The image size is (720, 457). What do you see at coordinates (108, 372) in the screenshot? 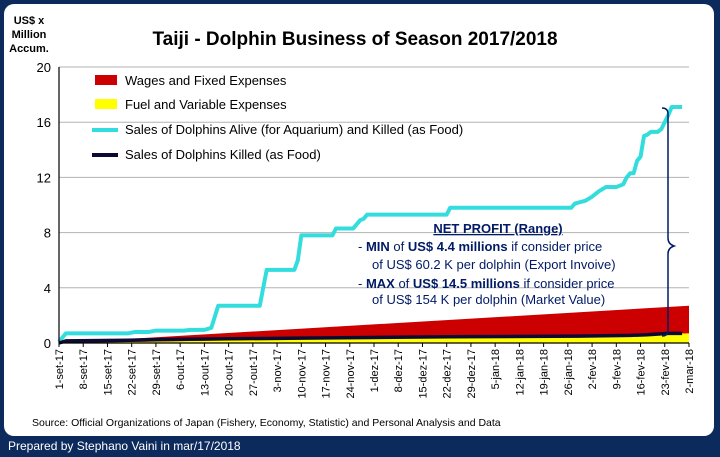
I see `x-tick-label: 15-set-17` at bounding box center [108, 372].